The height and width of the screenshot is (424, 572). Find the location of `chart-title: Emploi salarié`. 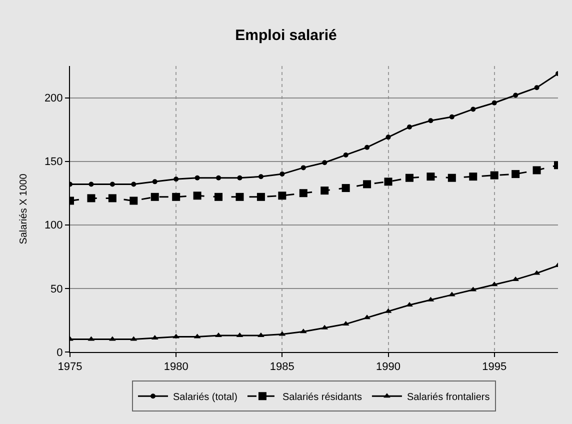

chart-title: Emploi salarié is located at coordinates (286, 35).